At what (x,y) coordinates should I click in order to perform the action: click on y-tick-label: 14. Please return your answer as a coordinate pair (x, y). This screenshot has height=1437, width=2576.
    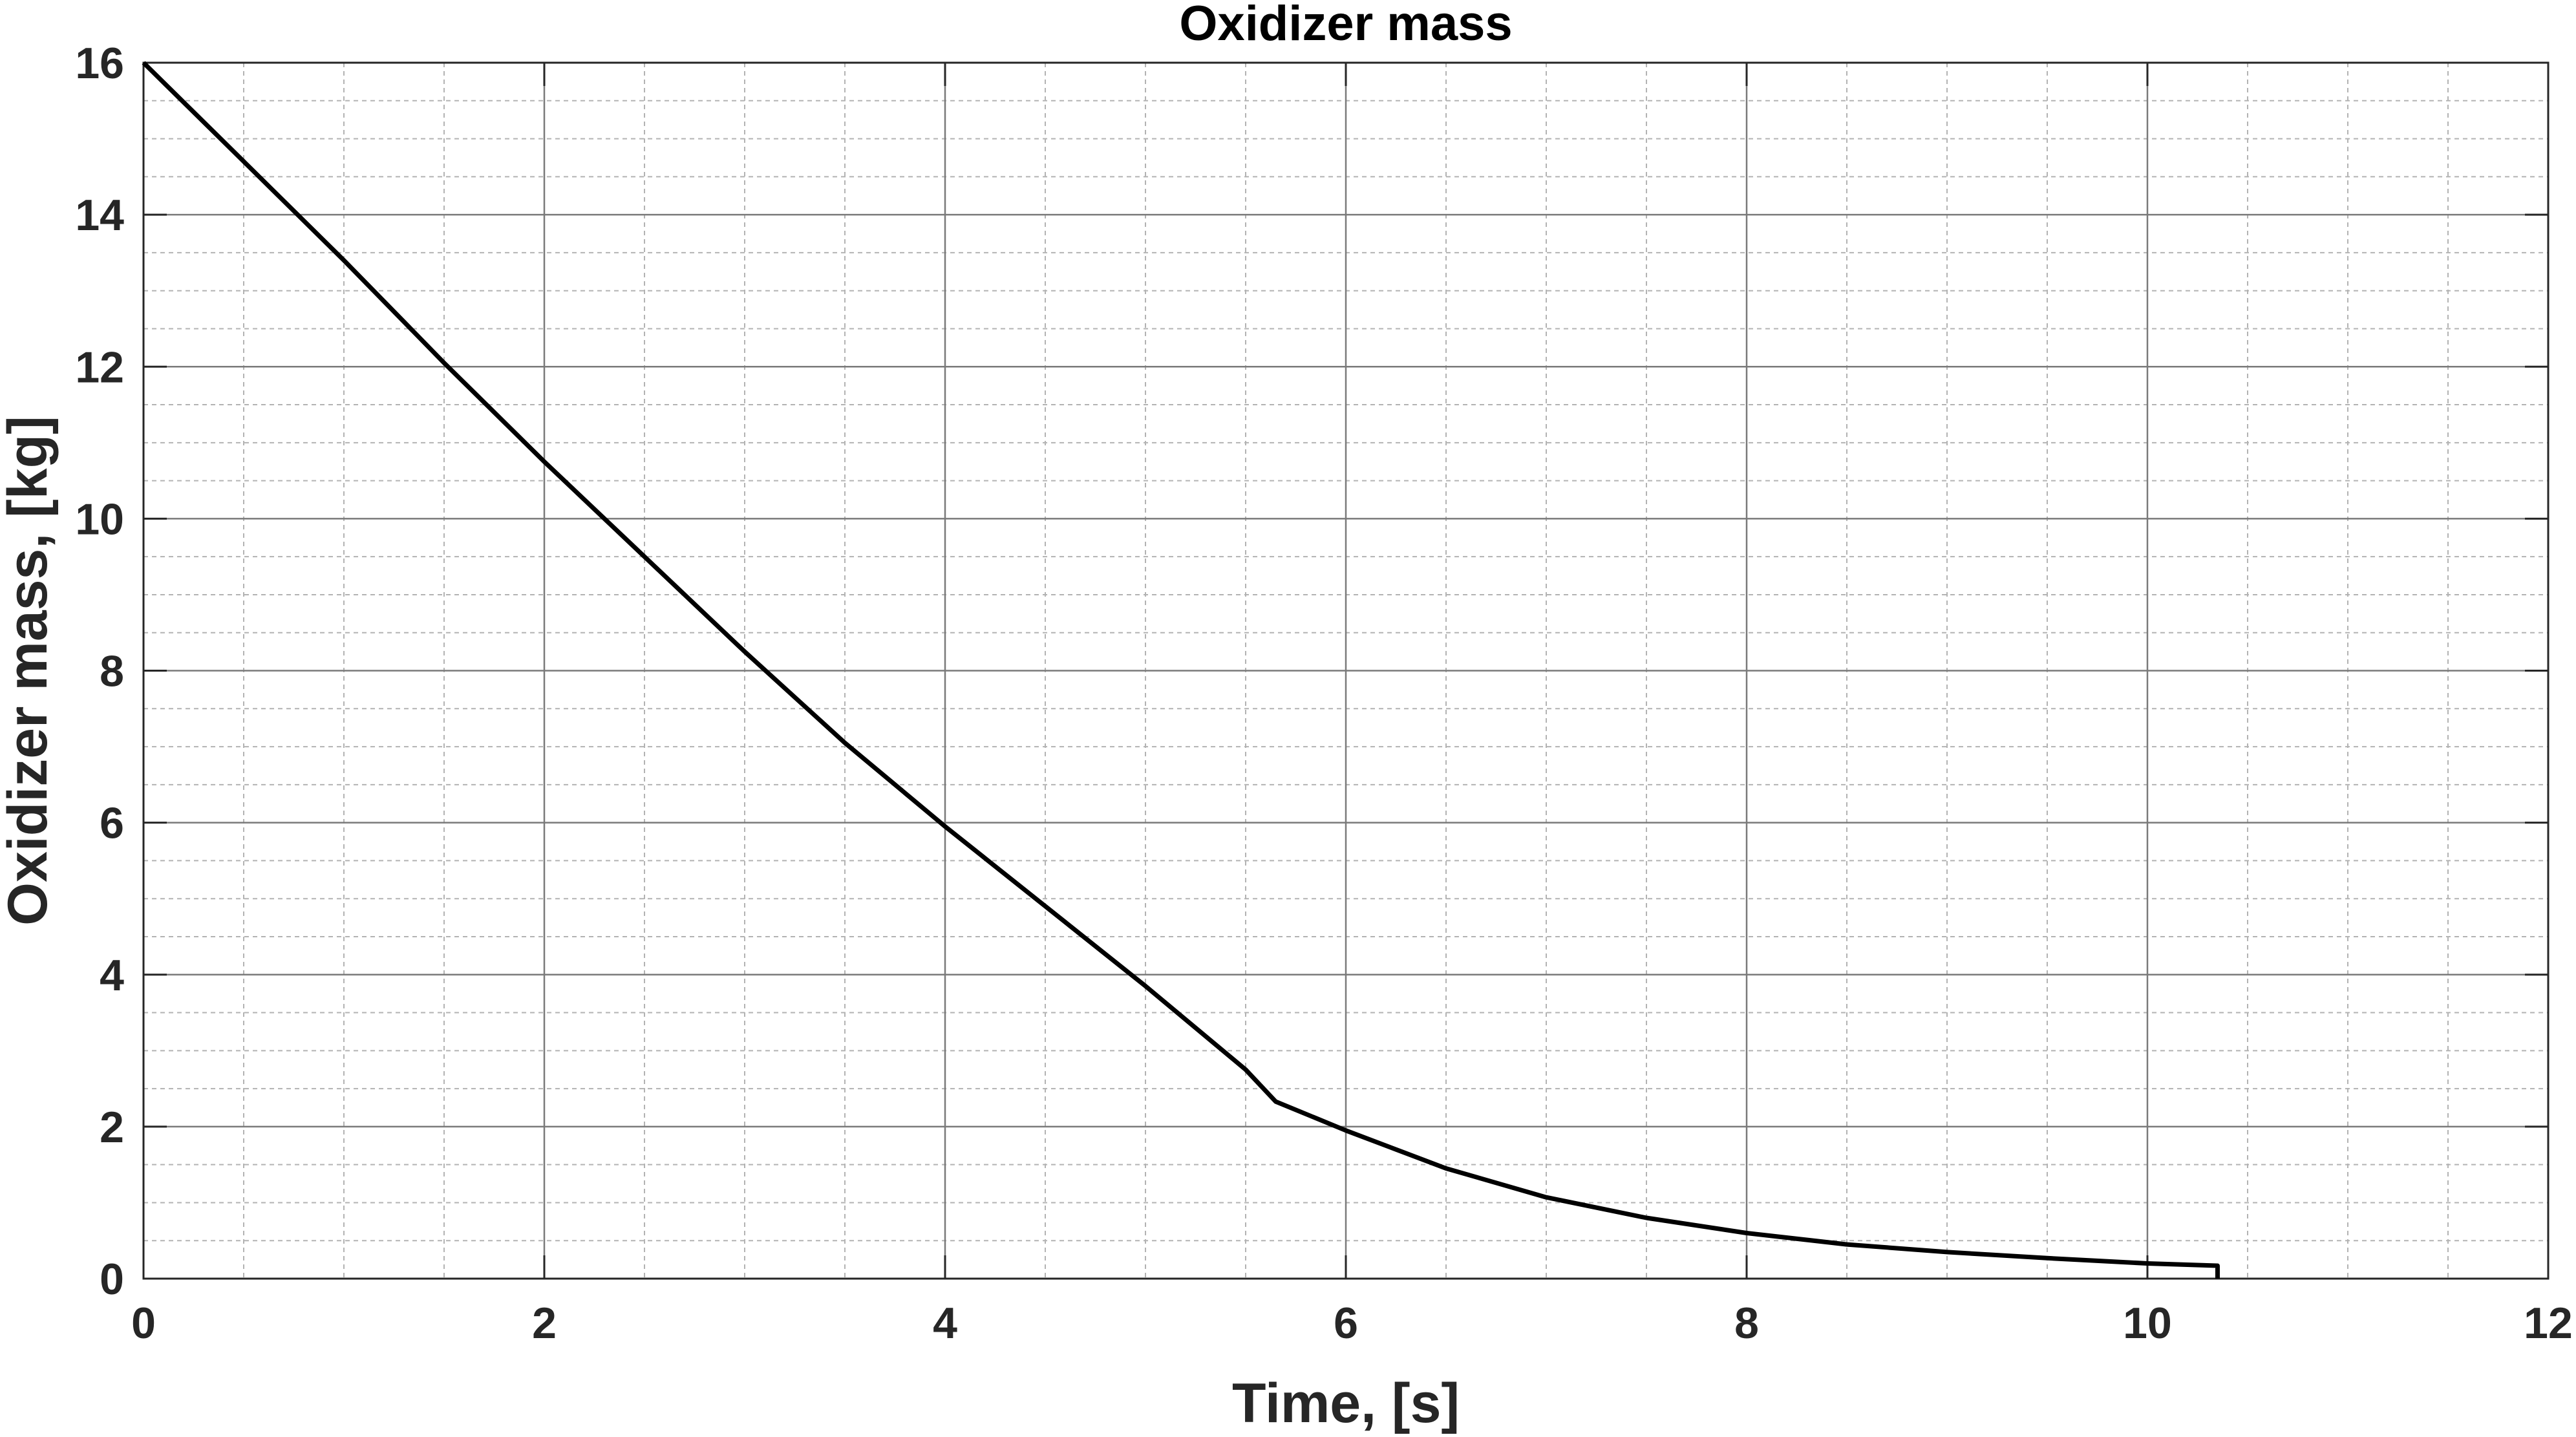
    Looking at the image, I should click on (99, 215).